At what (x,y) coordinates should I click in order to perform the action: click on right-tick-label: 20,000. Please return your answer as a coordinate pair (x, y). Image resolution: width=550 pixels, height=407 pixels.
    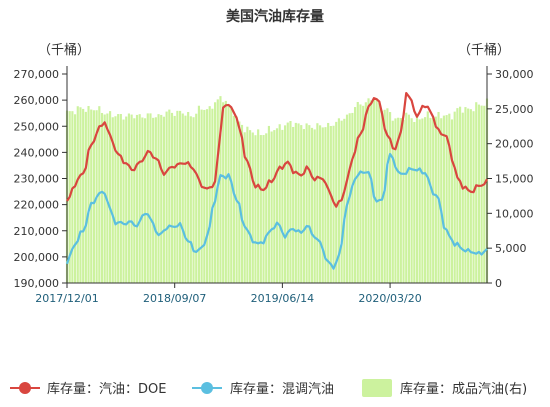
    Looking at the image, I should click on (514, 144).